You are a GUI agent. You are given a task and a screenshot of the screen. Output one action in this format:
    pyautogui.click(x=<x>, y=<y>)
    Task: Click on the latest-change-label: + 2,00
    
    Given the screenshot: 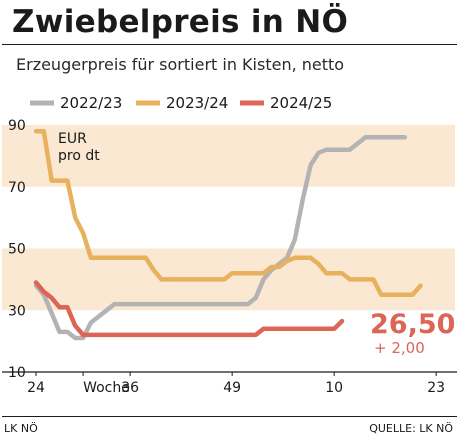 What is the action you would take?
    pyautogui.click(x=399, y=348)
    